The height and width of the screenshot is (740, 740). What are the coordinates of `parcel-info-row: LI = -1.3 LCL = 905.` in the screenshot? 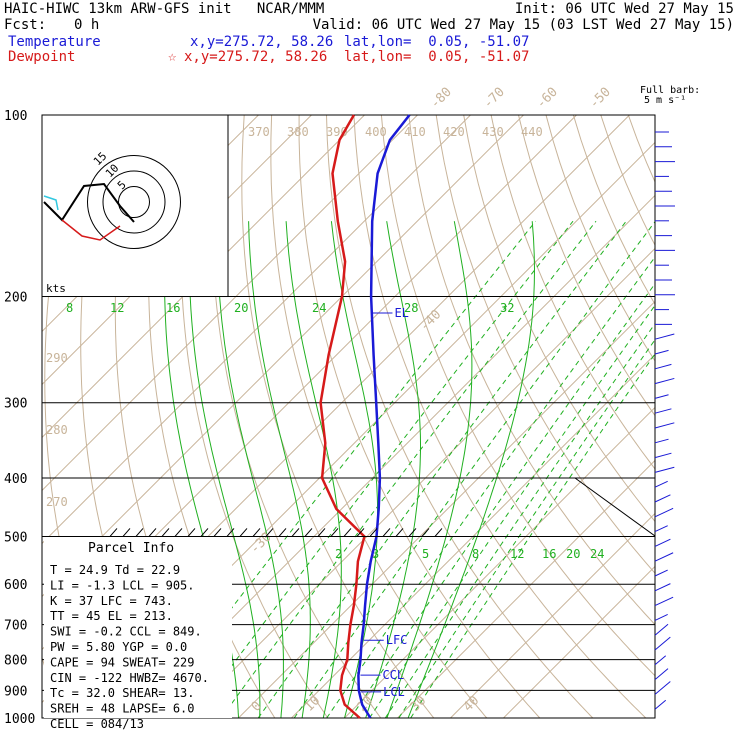 It's located at (122, 585).